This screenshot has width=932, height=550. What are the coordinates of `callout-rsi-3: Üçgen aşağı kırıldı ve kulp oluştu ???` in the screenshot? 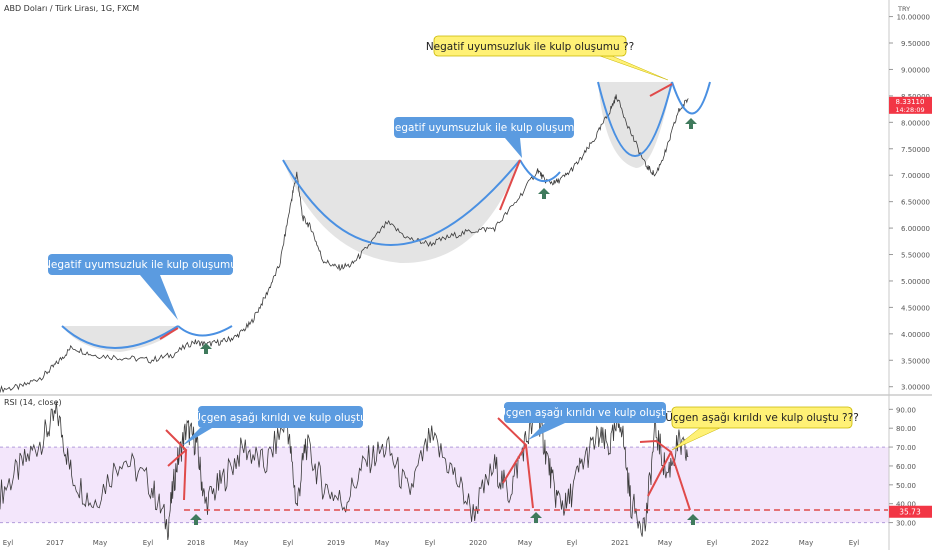 It's located at (762, 428).